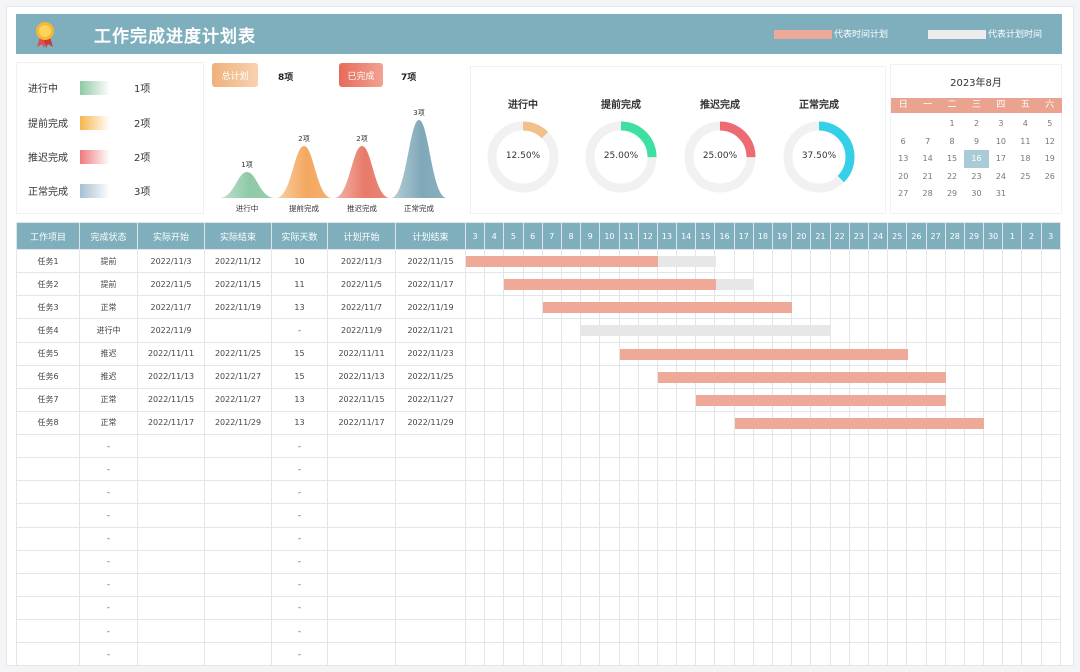 Image resolution: width=1080 pixels, height=672 pixels. I want to click on calendar-day: 19, so click(1049, 158).